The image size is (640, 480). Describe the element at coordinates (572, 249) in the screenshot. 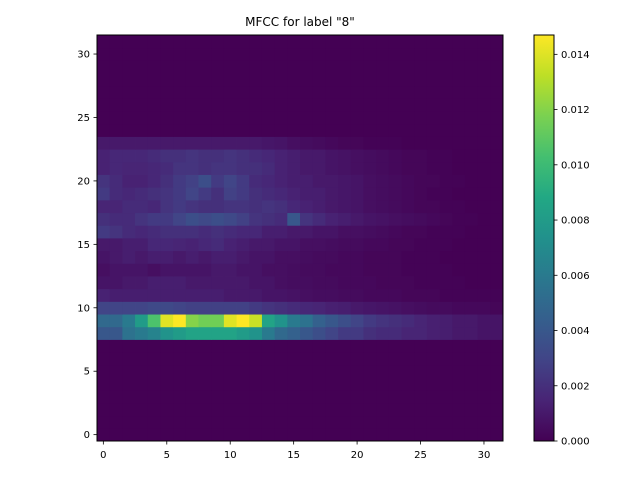

I see `colorbar-ticks: 0.000 0.002 0.004 0.006 0.008 0.010 0.012 0.014` at that location.